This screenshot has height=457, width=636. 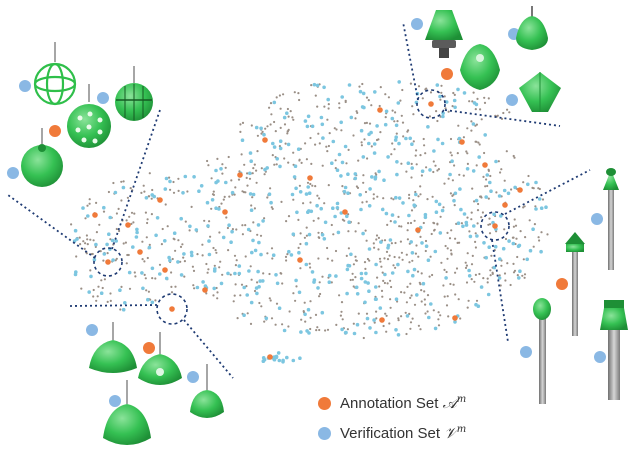 I want to click on connector-line, so click(x=113, y=305).